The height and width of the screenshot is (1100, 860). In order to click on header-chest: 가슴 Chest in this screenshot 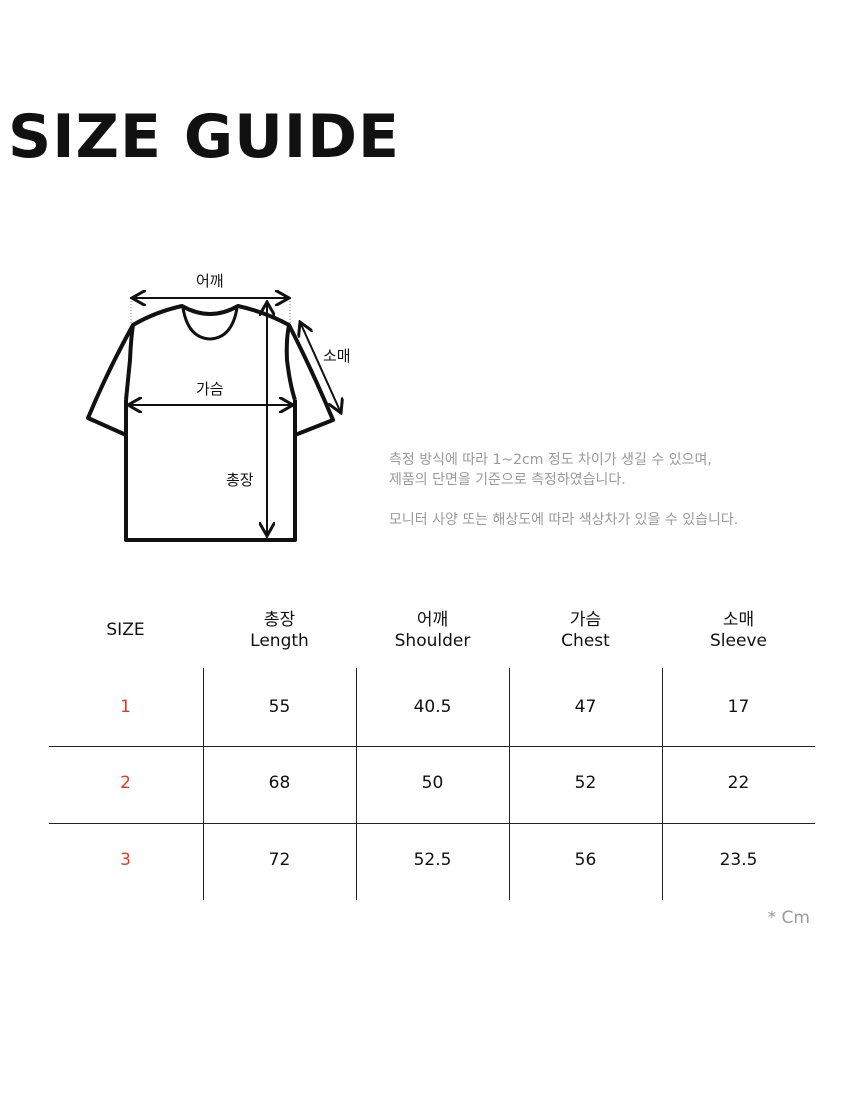, I will do `click(585, 631)`.